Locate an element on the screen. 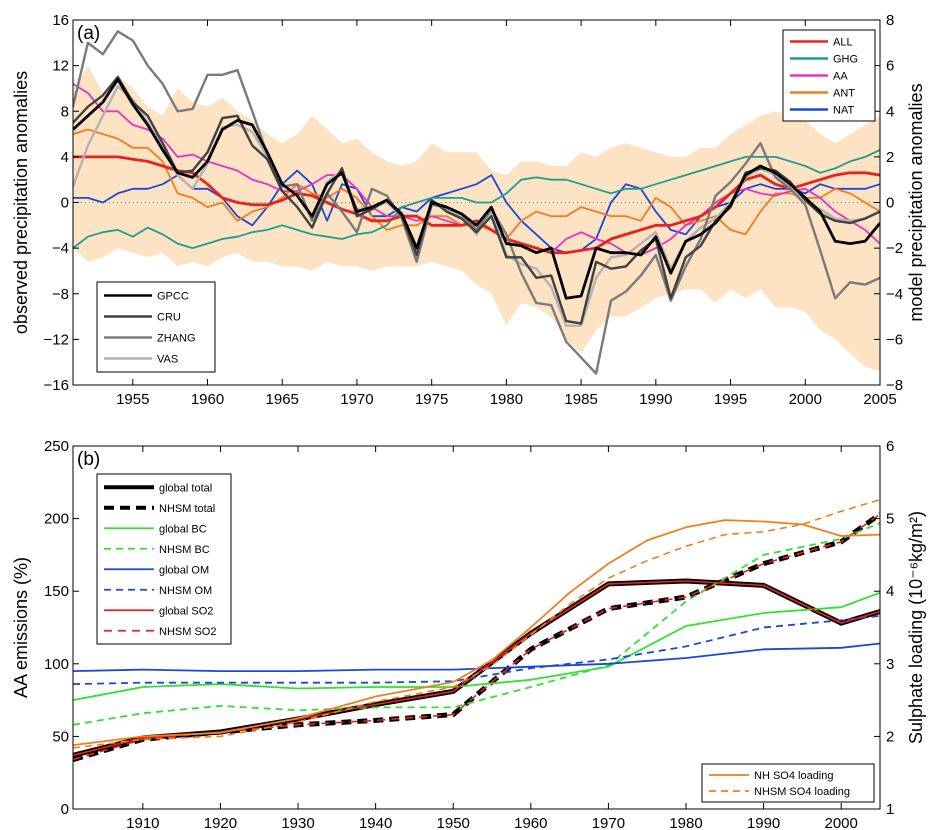 This screenshot has height=830, width=936. y-tick-label: −16 is located at coordinates (56, 385).